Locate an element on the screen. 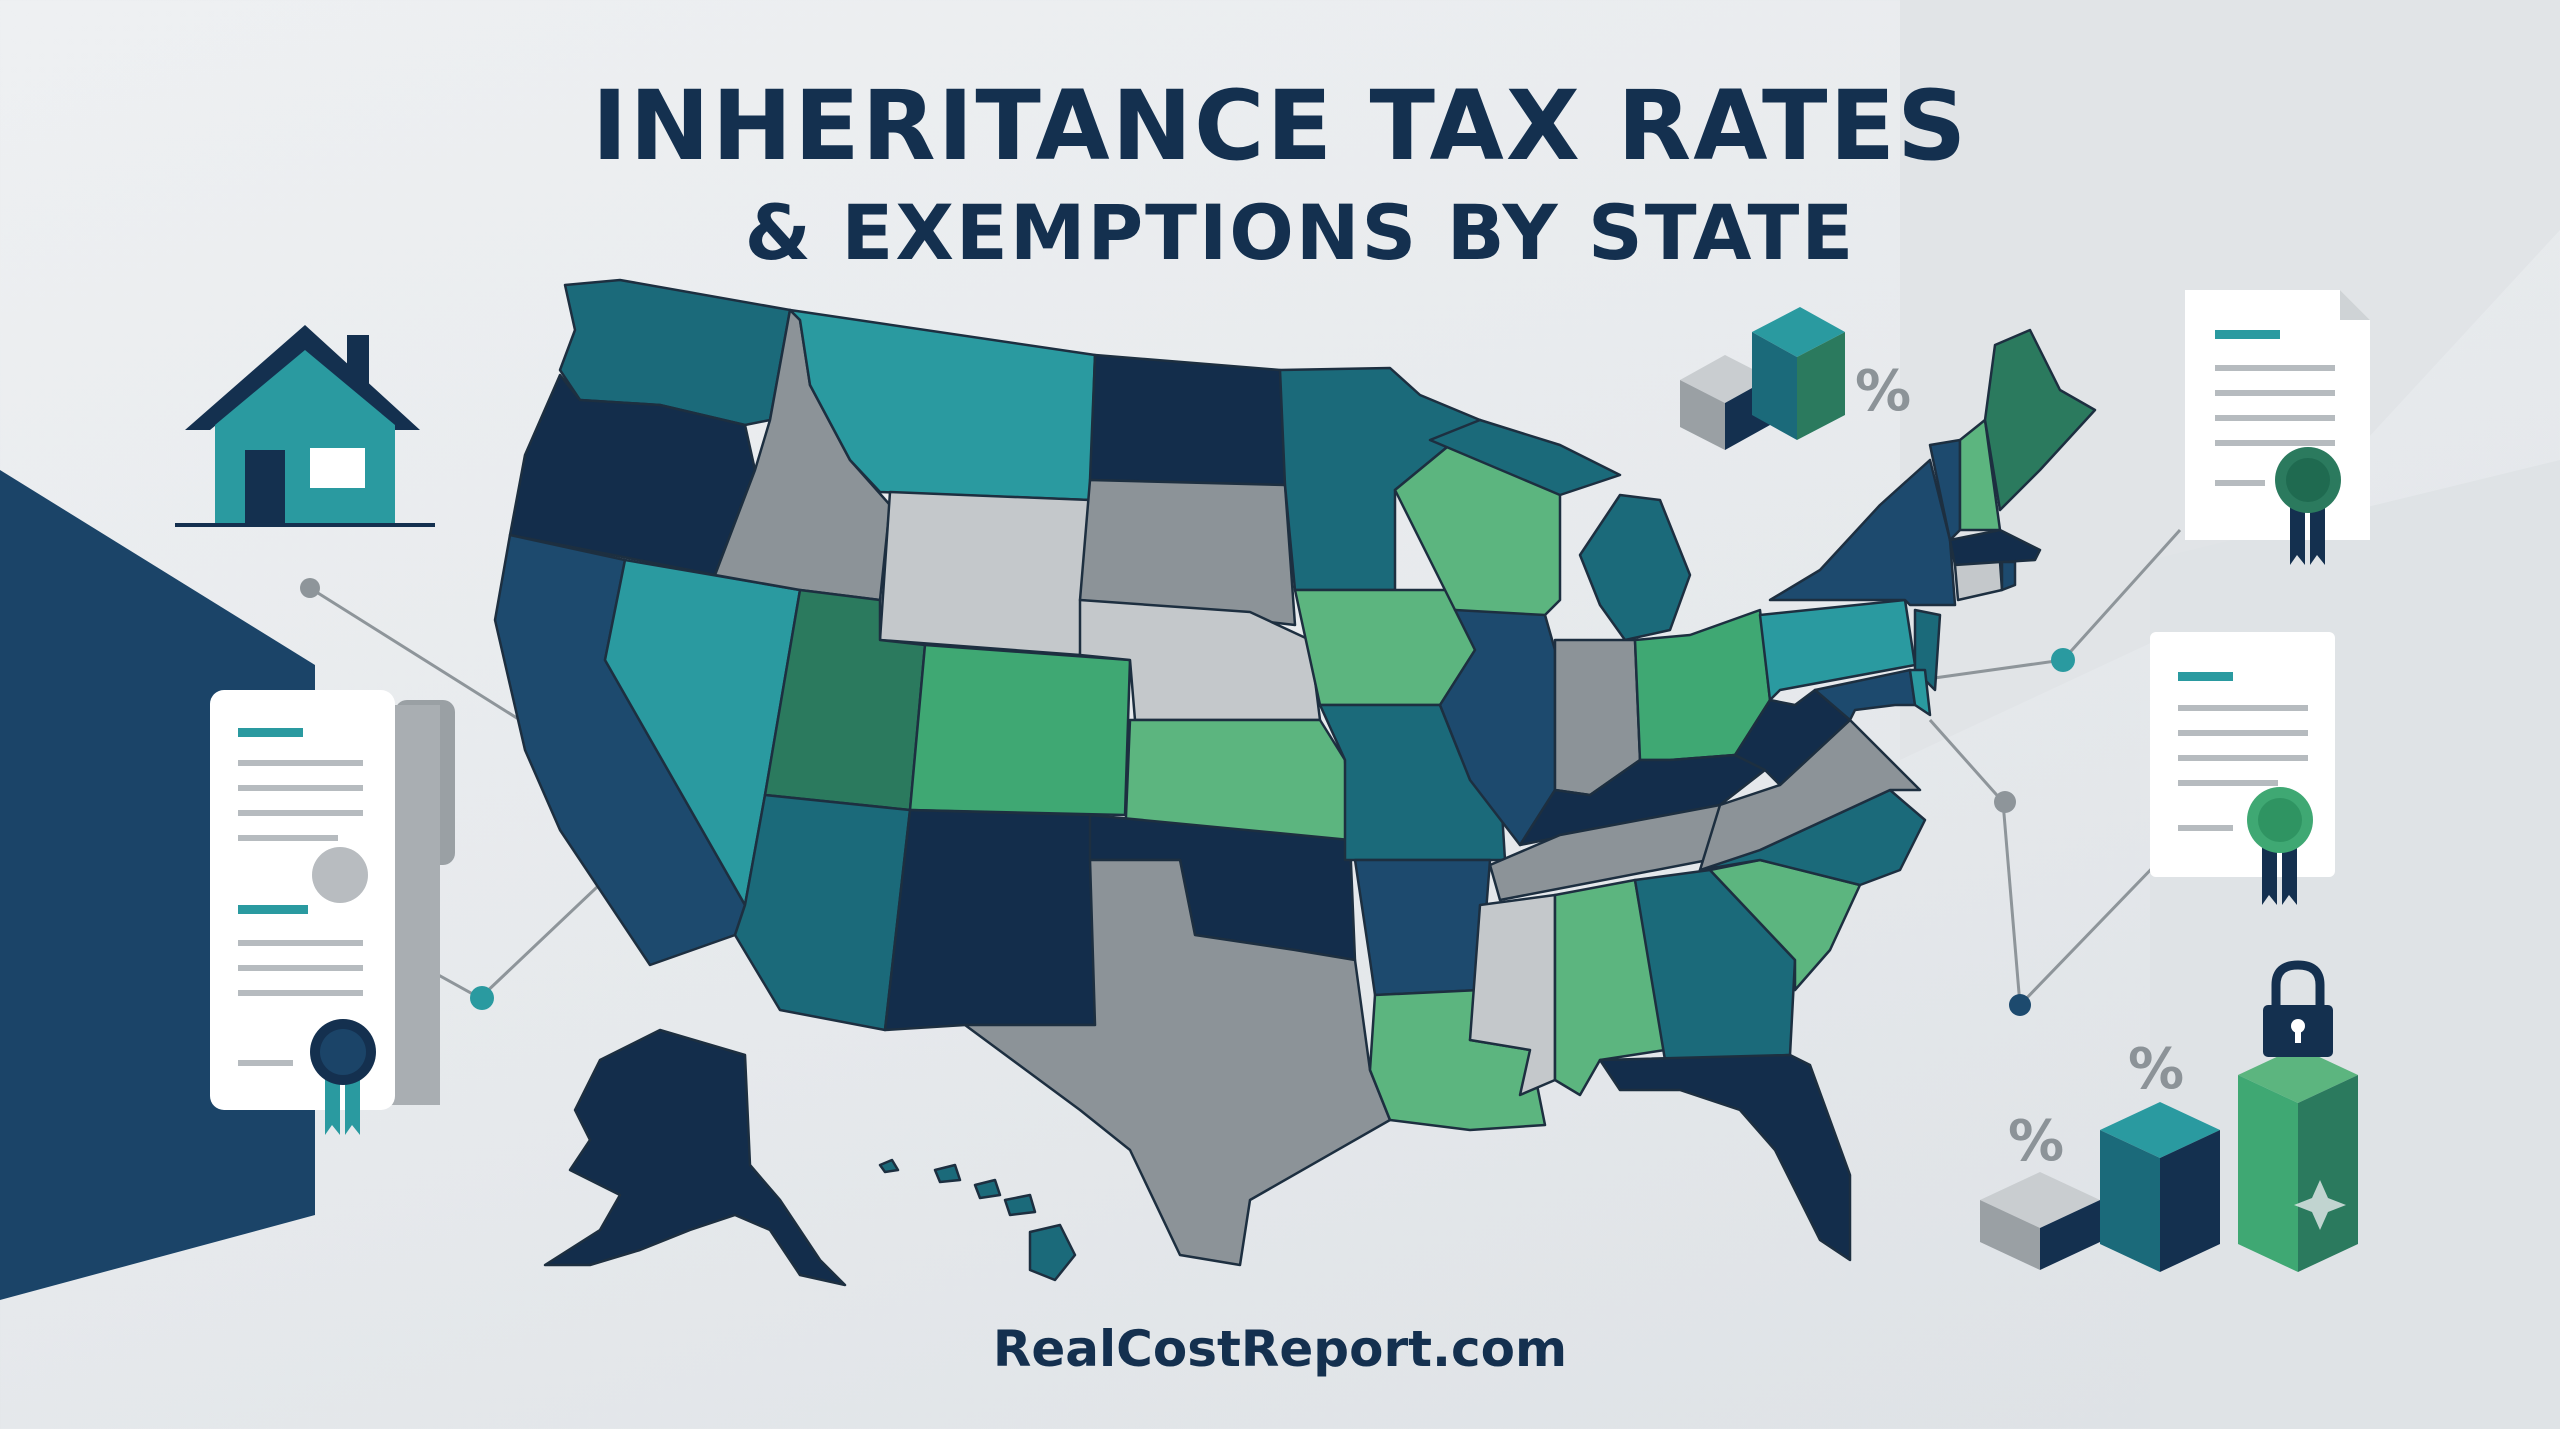  state-florida is located at coordinates (1725, 1157).